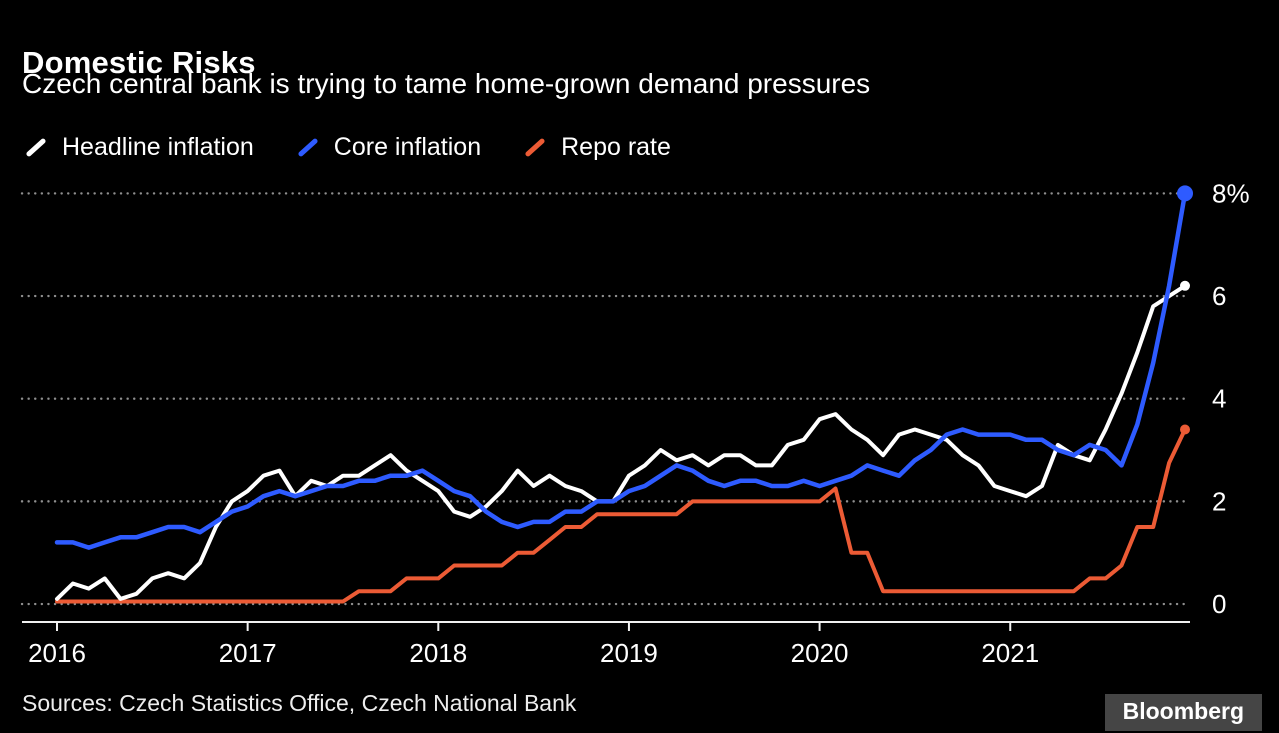  What do you see at coordinates (1183, 712) in the screenshot?
I see `bloomberg-logo: Bloomberg` at bounding box center [1183, 712].